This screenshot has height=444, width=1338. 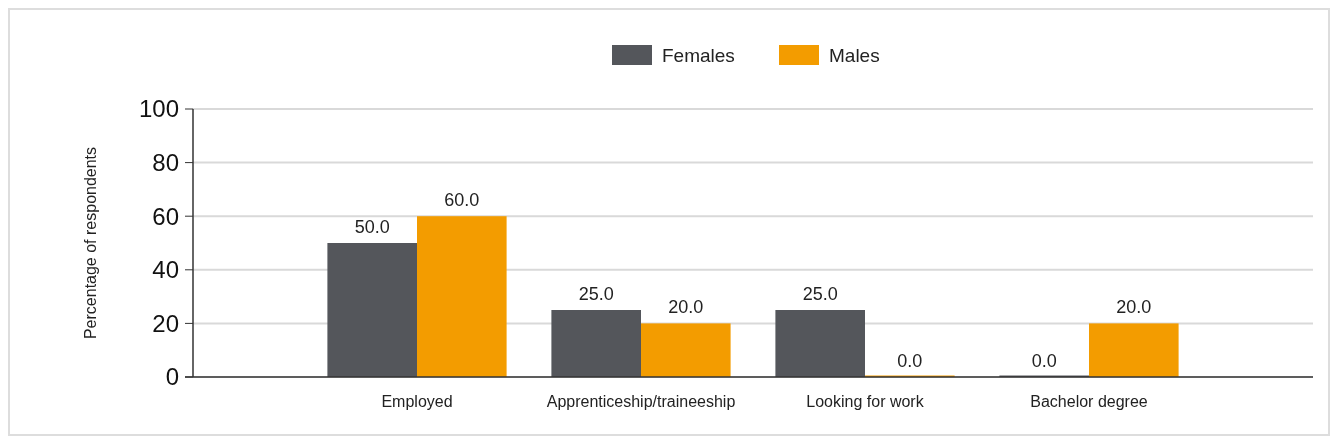 What do you see at coordinates (165, 162) in the screenshot?
I see `y-tick-label: 80` at bounding box center [165, 162].